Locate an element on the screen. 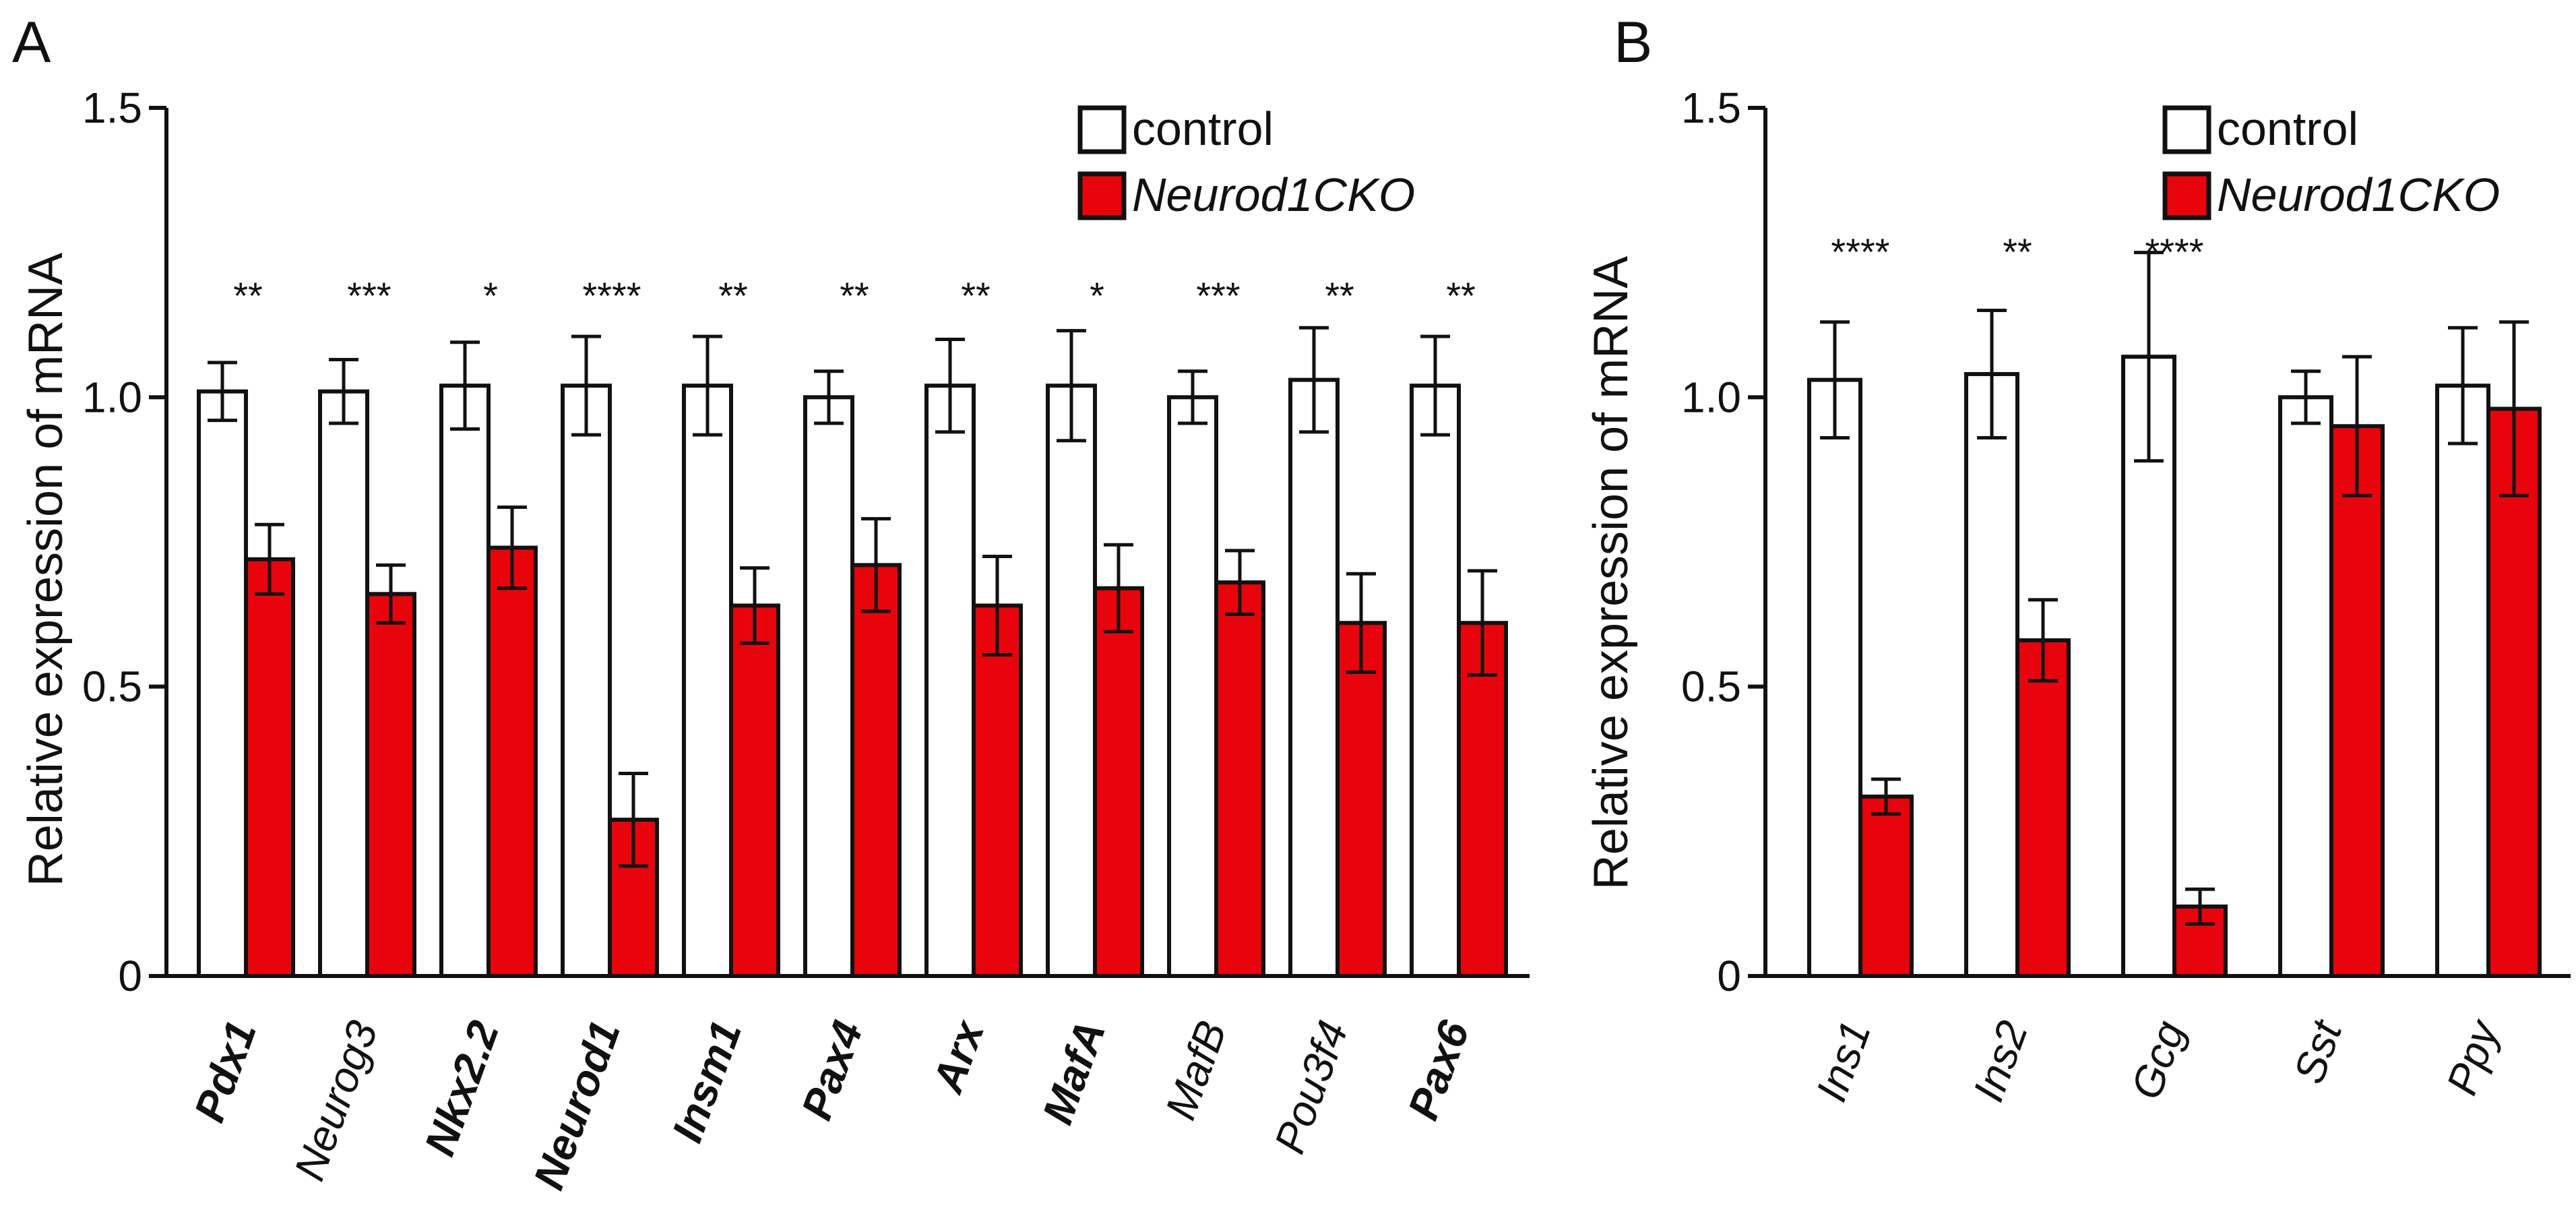 This screenshot has width=2576, height=1220. panel-a-x-tick-label: Nkx2.2 is located at coordinates (461, 1088).